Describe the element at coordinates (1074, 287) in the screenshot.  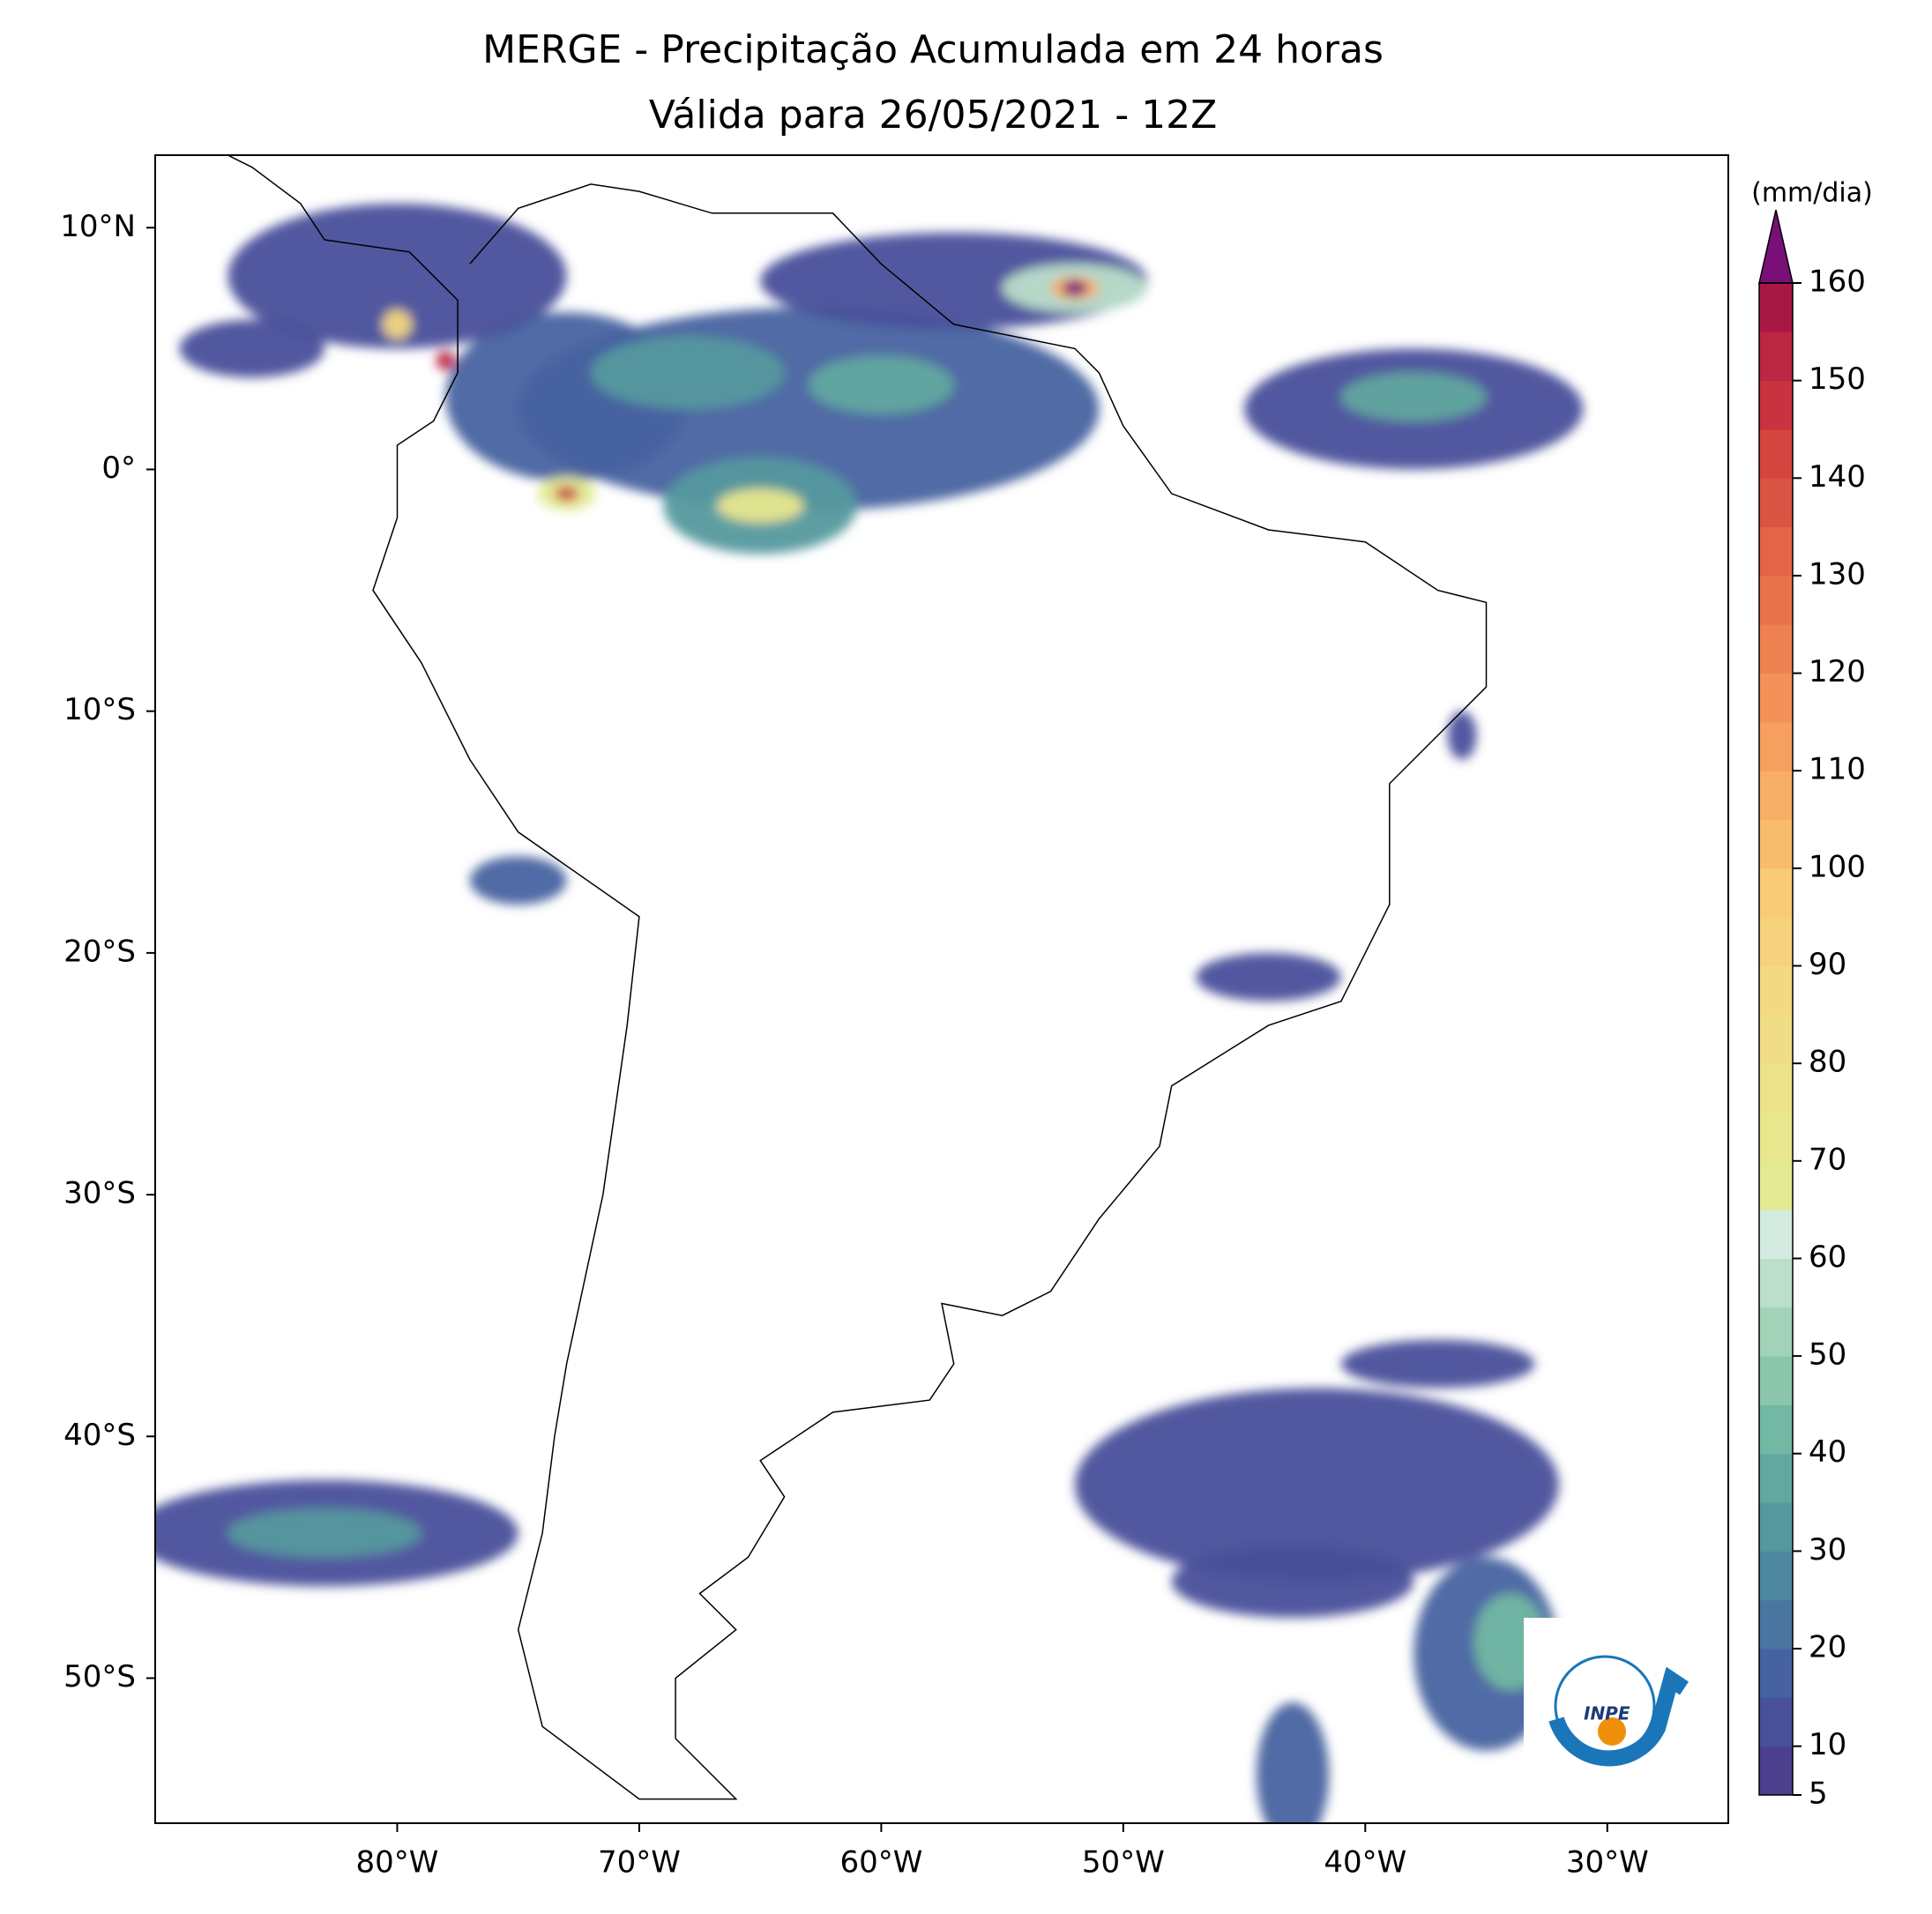
I see `rain-peak` at that location.